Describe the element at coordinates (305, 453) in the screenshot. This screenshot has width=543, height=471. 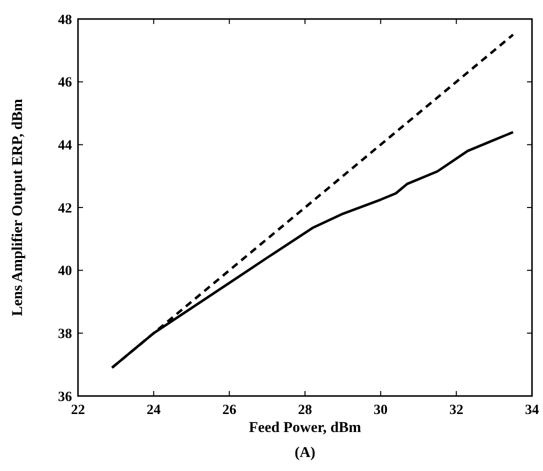
I see `text: (A)` at that location.